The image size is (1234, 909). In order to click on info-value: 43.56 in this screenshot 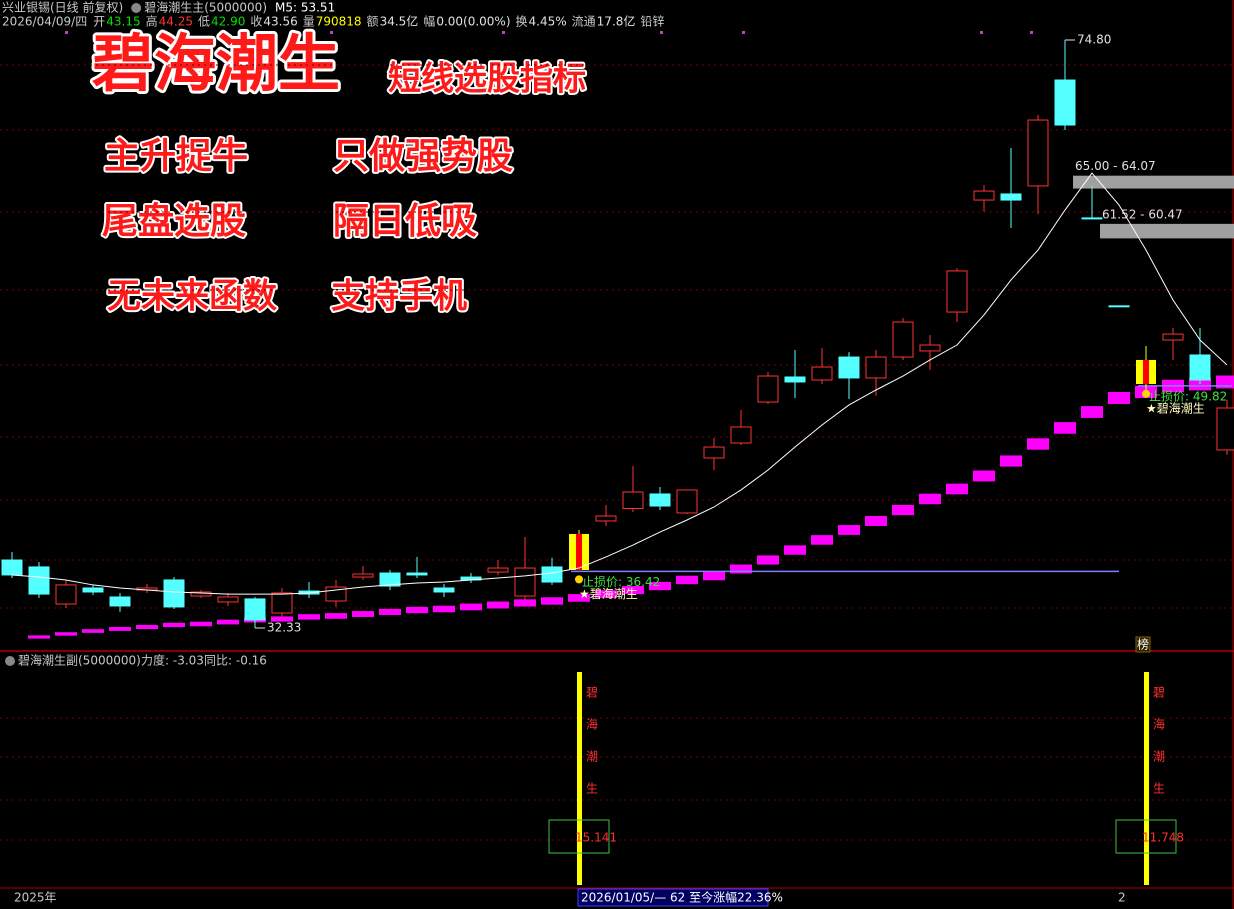, I will do `click(280, 22)`.